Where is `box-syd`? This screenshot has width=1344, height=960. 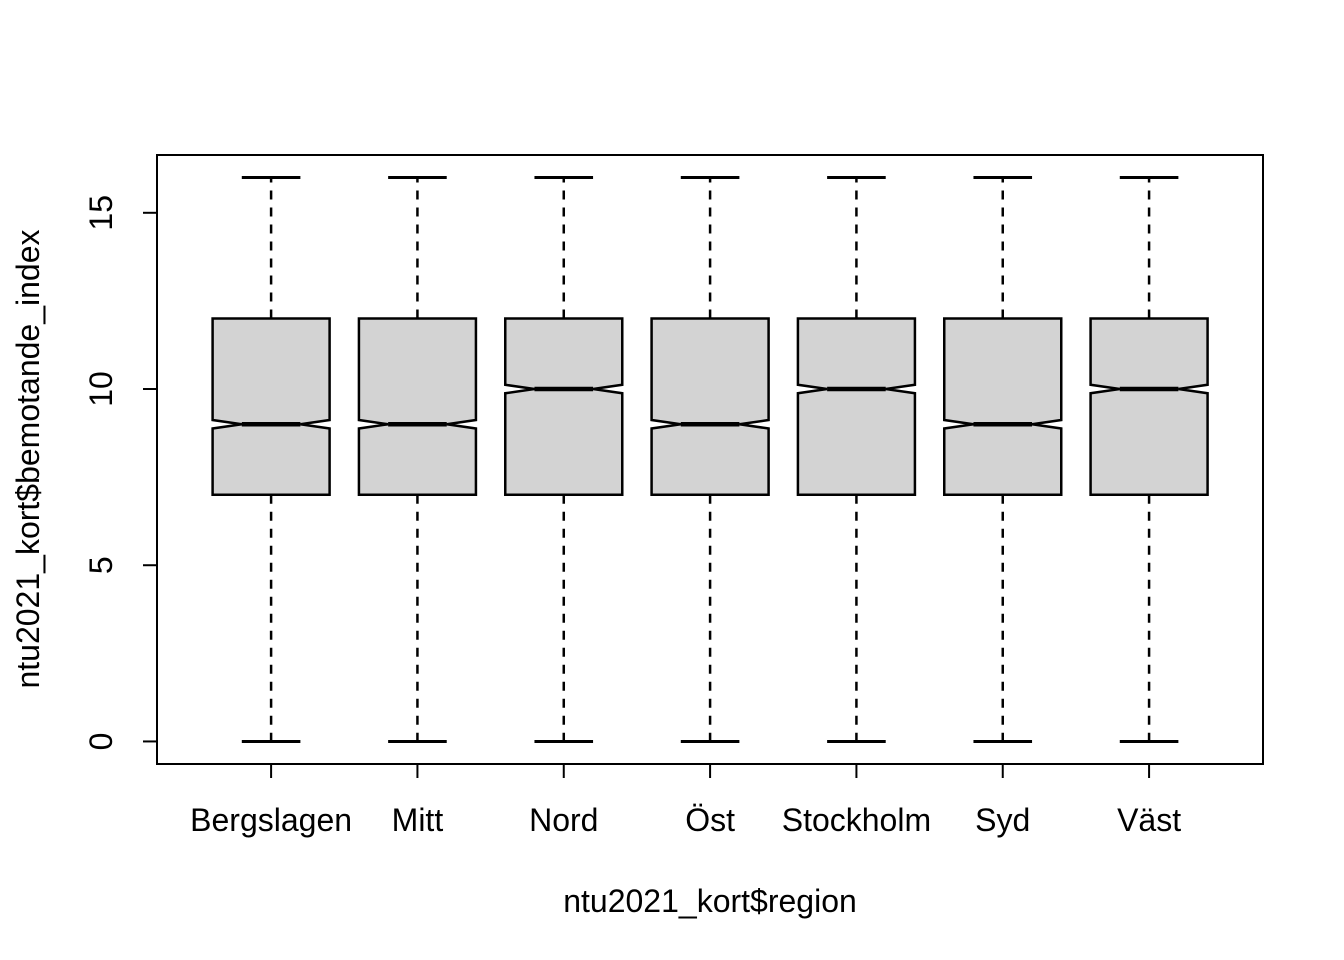
box-syd is located at coordinates (1003, 406).